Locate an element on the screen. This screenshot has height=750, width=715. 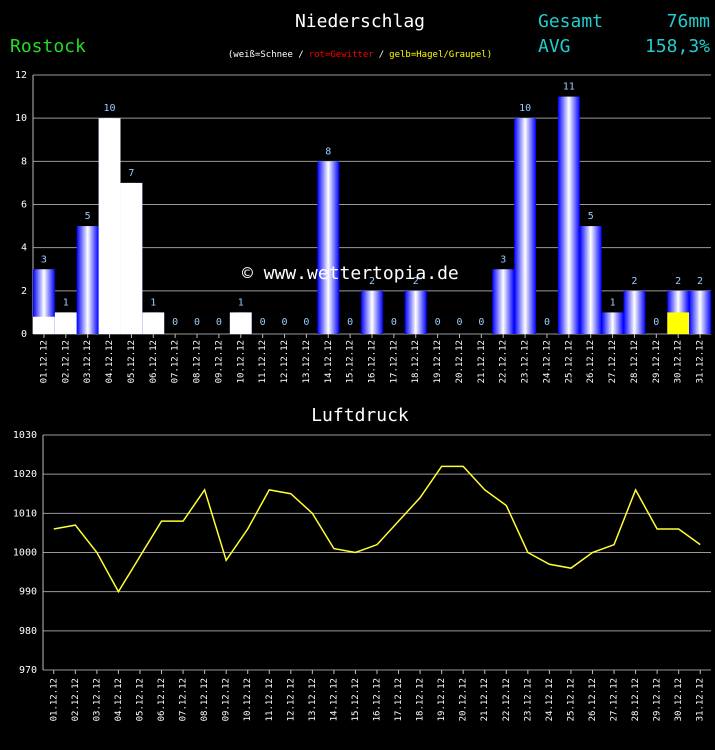
y-tick-label: 12 is located at coordinates (21, 75).